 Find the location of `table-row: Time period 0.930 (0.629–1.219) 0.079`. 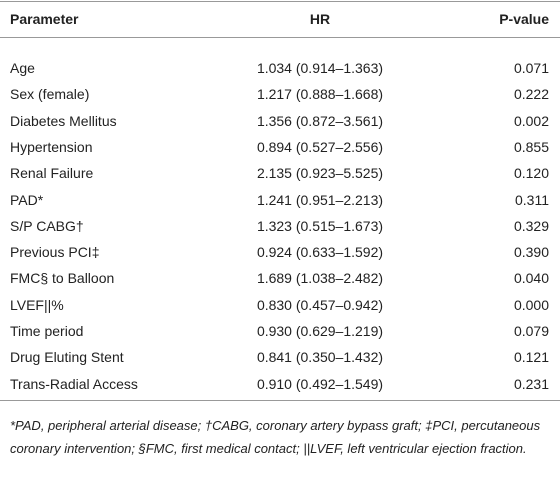

table-row: Time period 0.930 (0.629–1.219) 0.079 is located at coordinates (280, 331).